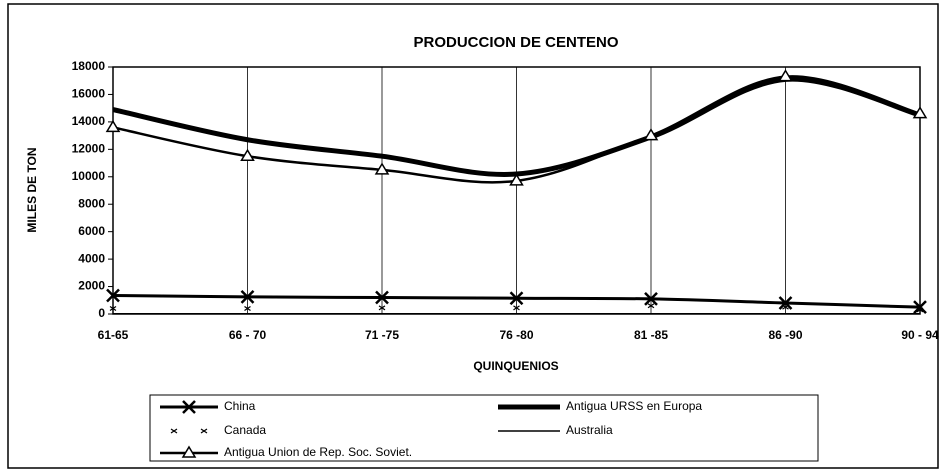  I want to click on y-tick-label: 8000, so click(91, 203).